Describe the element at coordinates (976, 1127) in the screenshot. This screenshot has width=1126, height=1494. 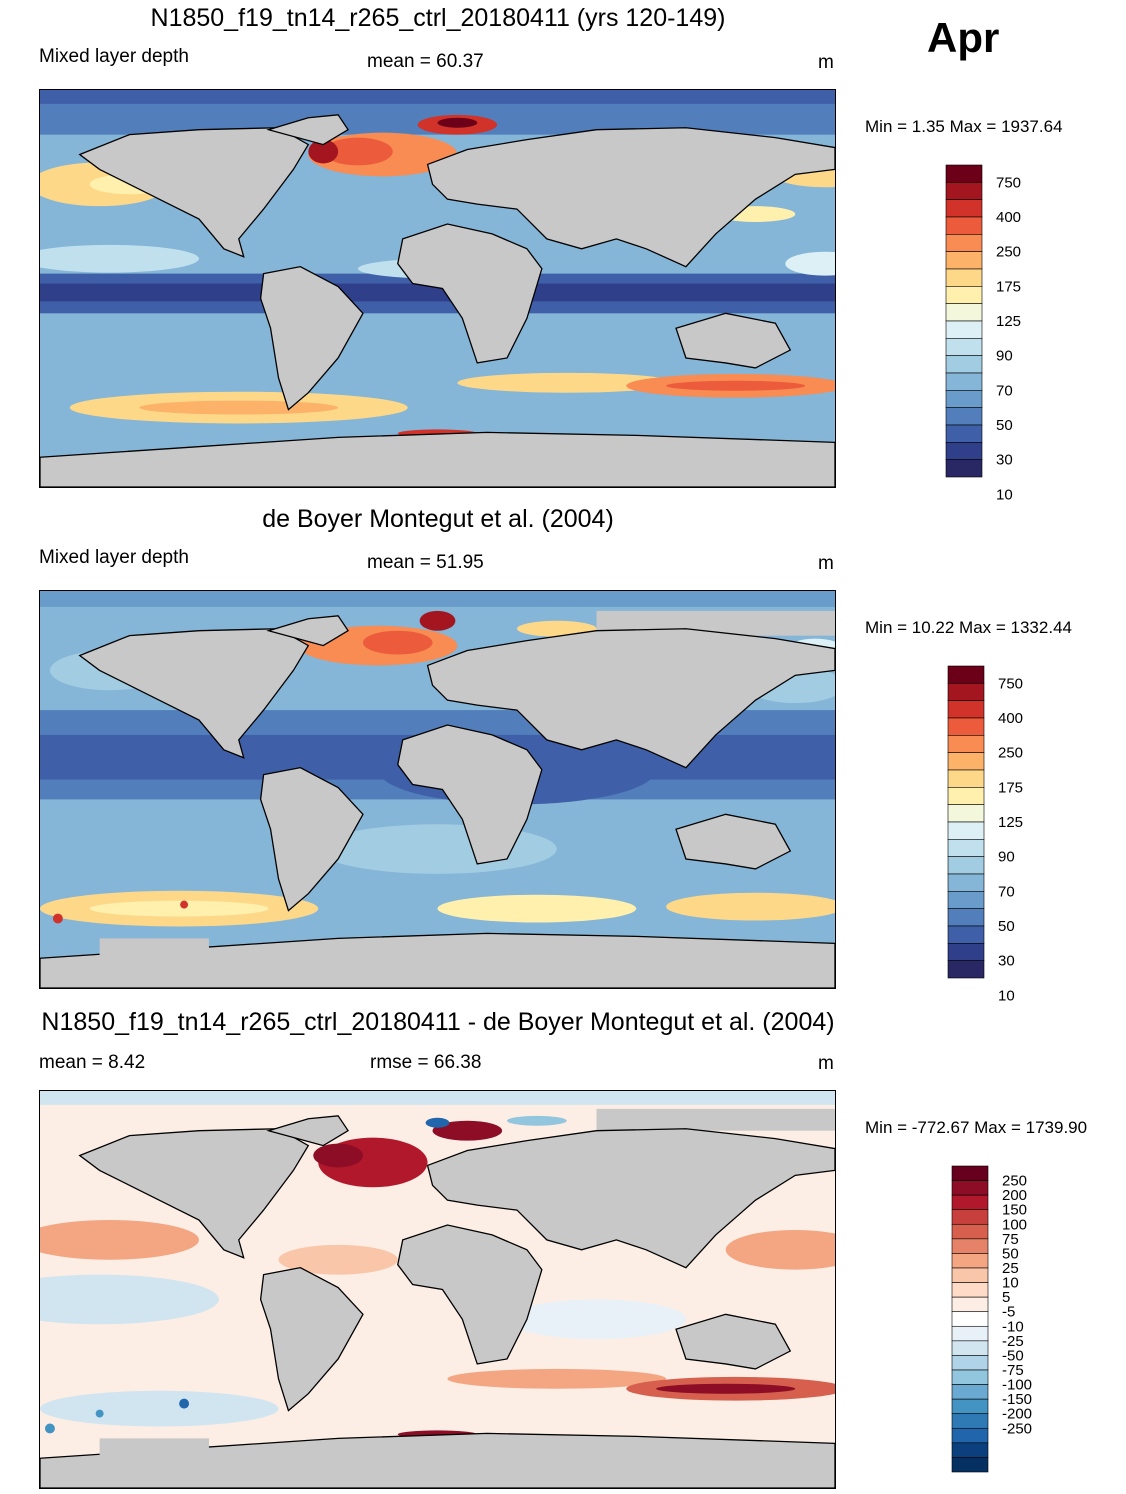
I see `panel-3-minmax-label: Min = -772.67 Max = 1739.90` at that location.